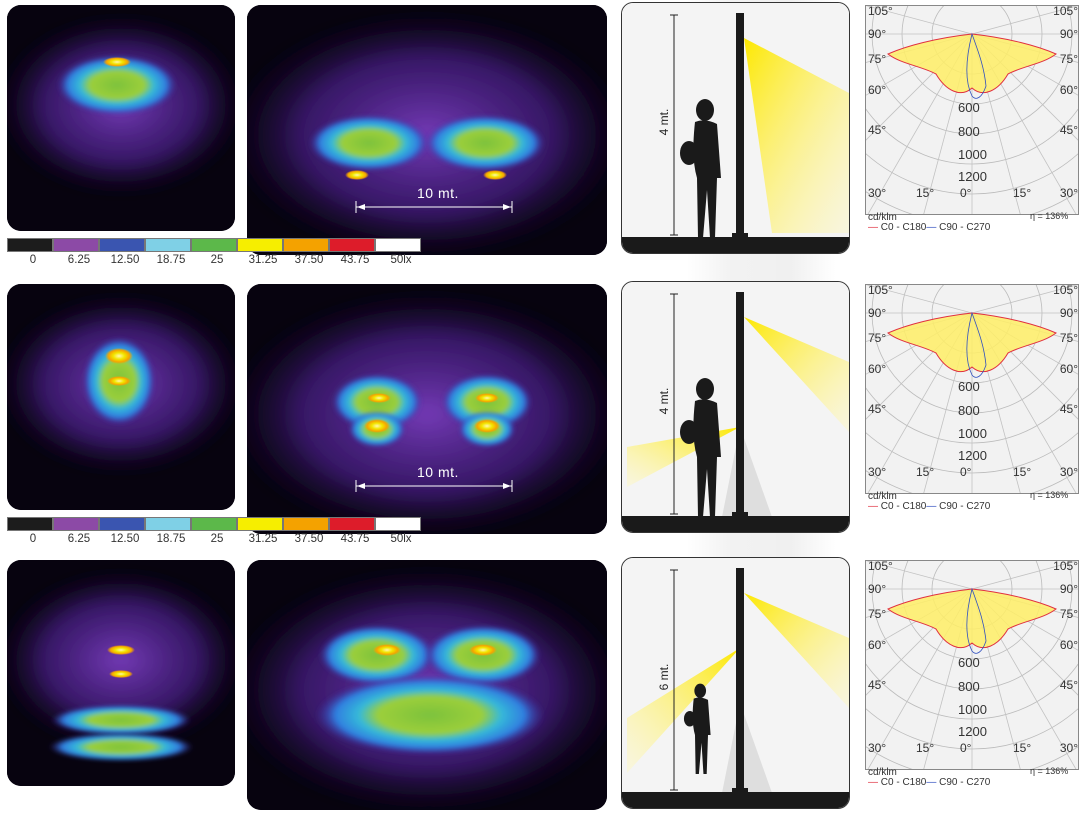  Describe the element at coordinates (217, 532) in the screenshot. I see `illuminance-color-scale: 0 6.25 12.50 18.75 25 31.25 37.50 43.75 50lx` at that location.